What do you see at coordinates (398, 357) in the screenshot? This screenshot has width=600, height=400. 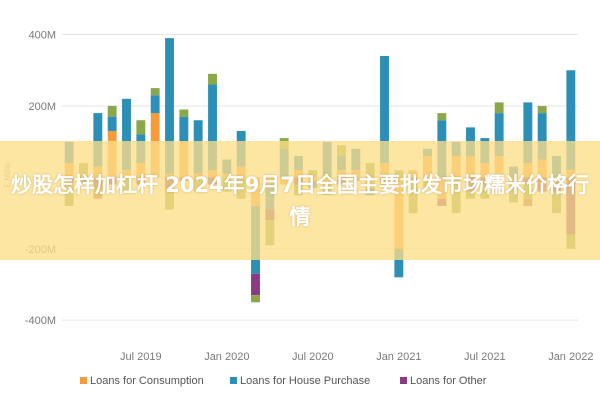 I see `x-tick-label: Jan 2021` at bounding box center [398, 357].